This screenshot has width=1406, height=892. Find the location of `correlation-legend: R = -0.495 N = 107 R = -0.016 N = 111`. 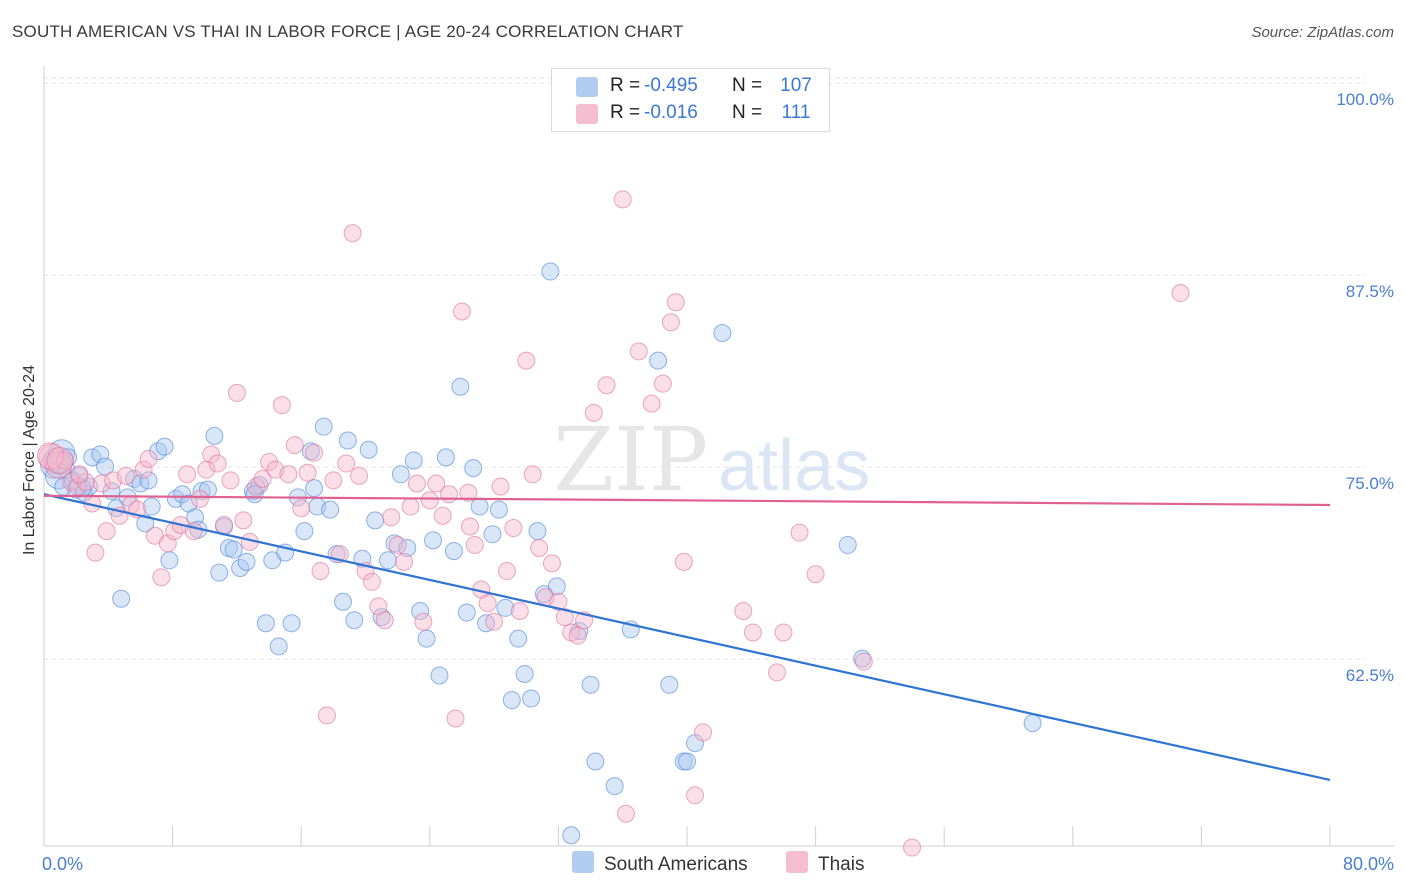

correlation-legend: R = -0.495 N = 107 R = -0.016 N = 111 is located at coordinates (690, 100).